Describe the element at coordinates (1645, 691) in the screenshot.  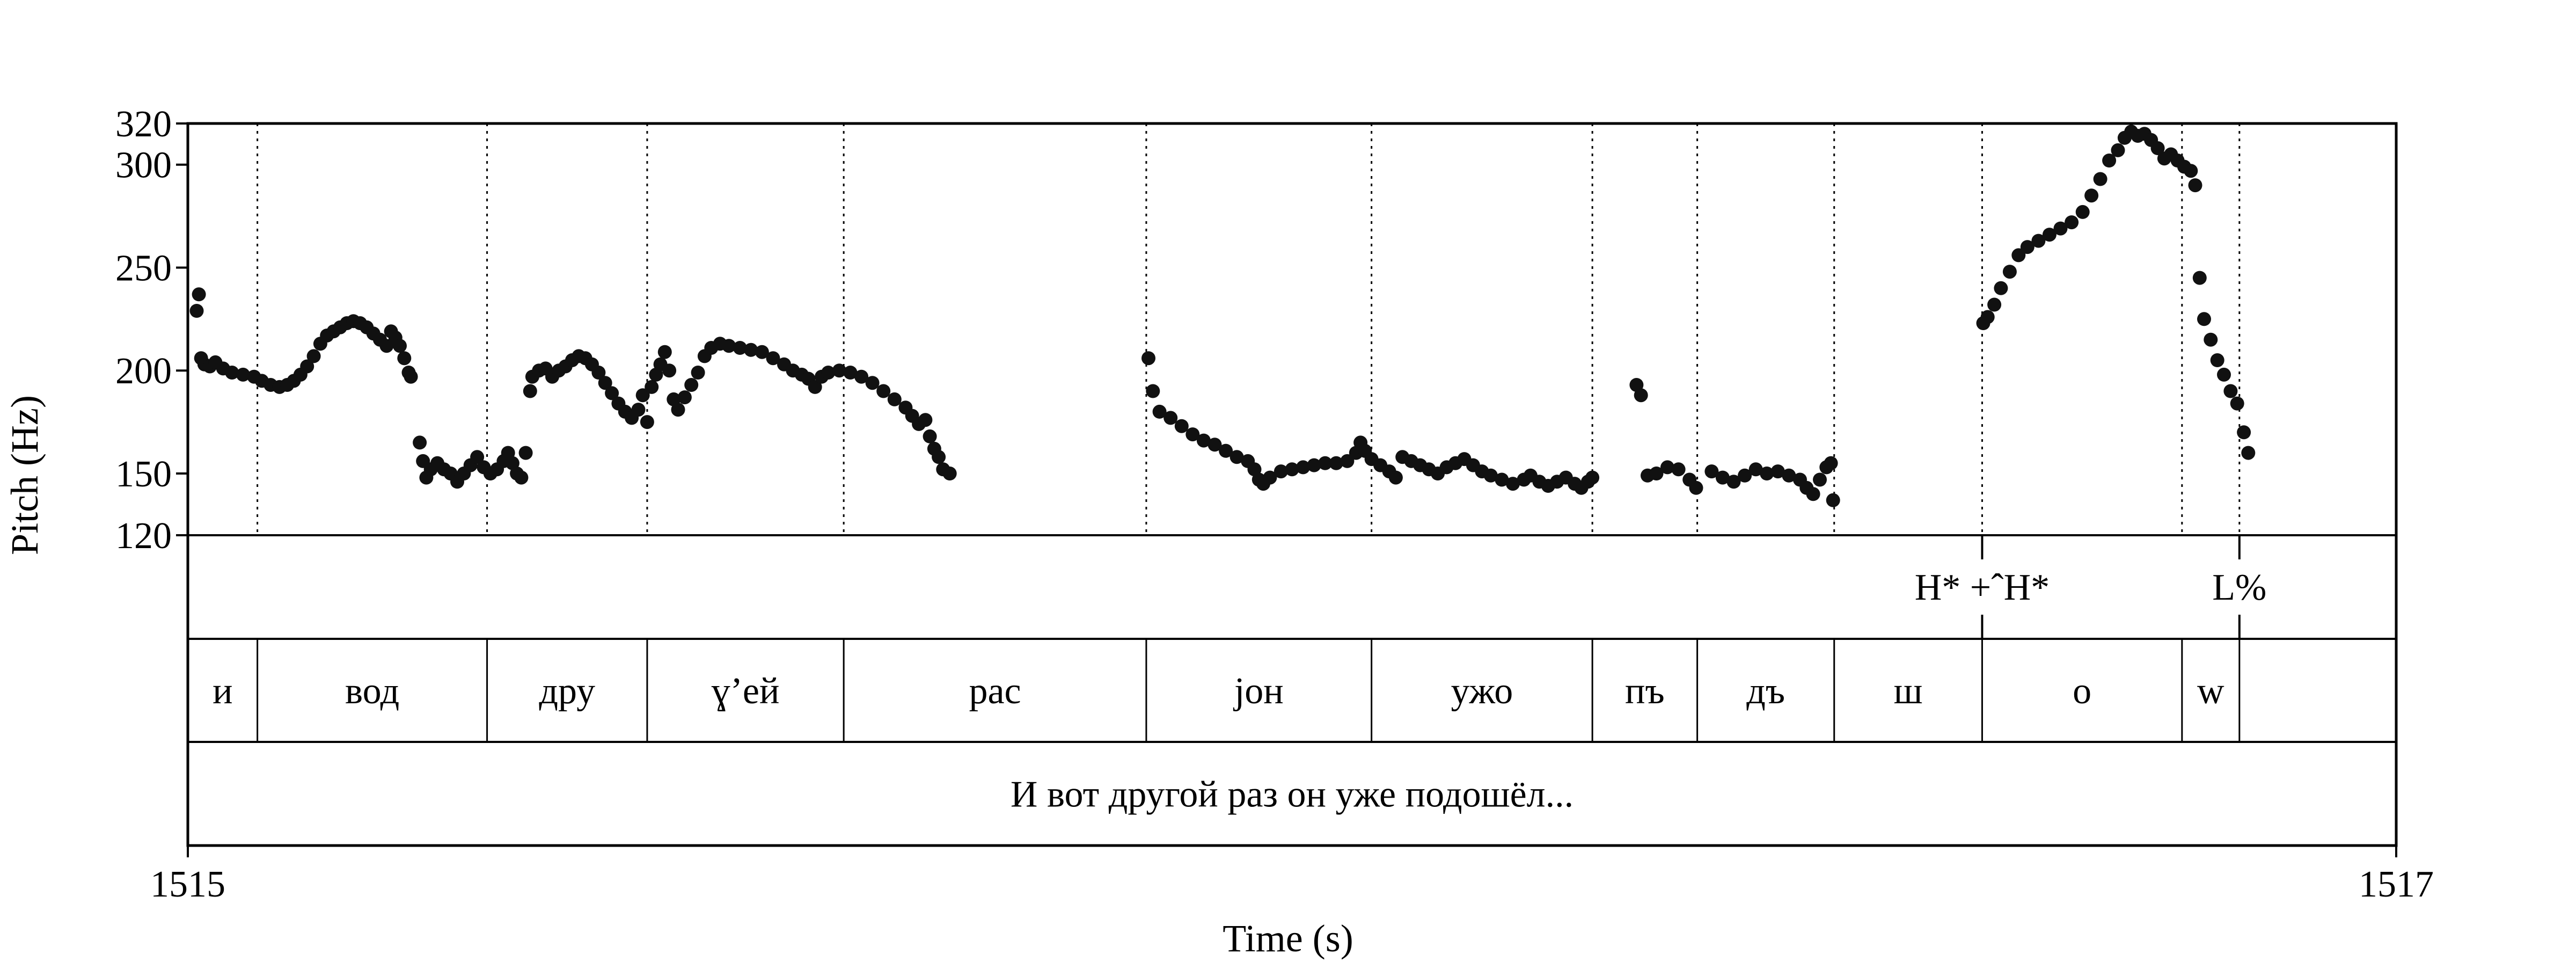
I see `syllable-label: пъ` at that location.